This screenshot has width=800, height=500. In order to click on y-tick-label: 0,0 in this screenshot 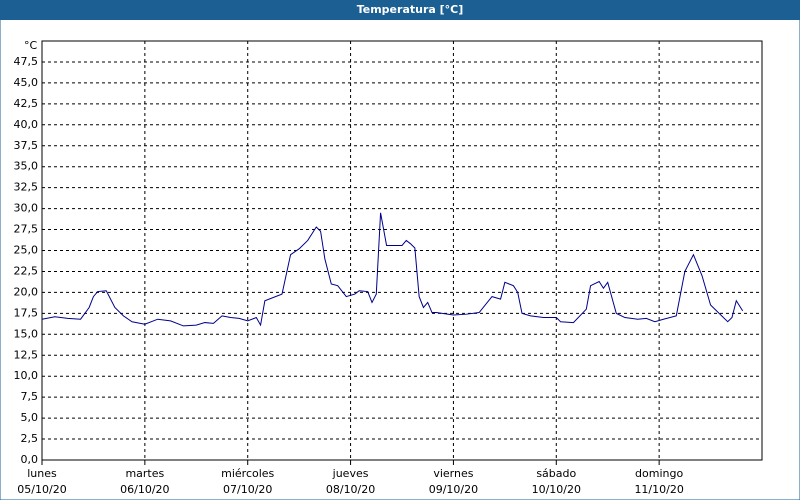, I will do `click(30, 459)`.